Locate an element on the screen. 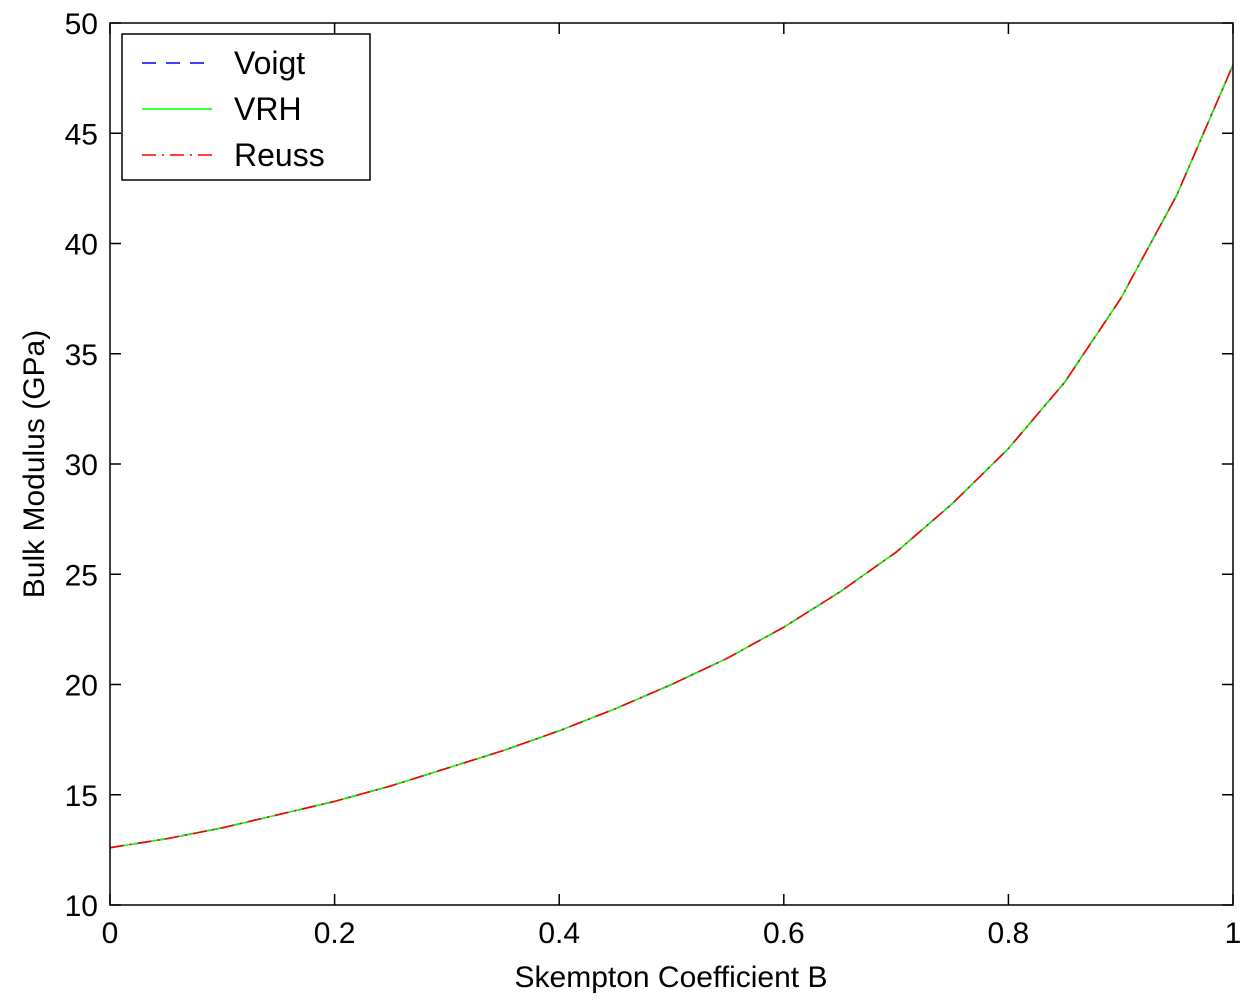 The width and height of the screenshot is (1249, 1000). y-tick-label: 45 is located at coordinates (81, 134).